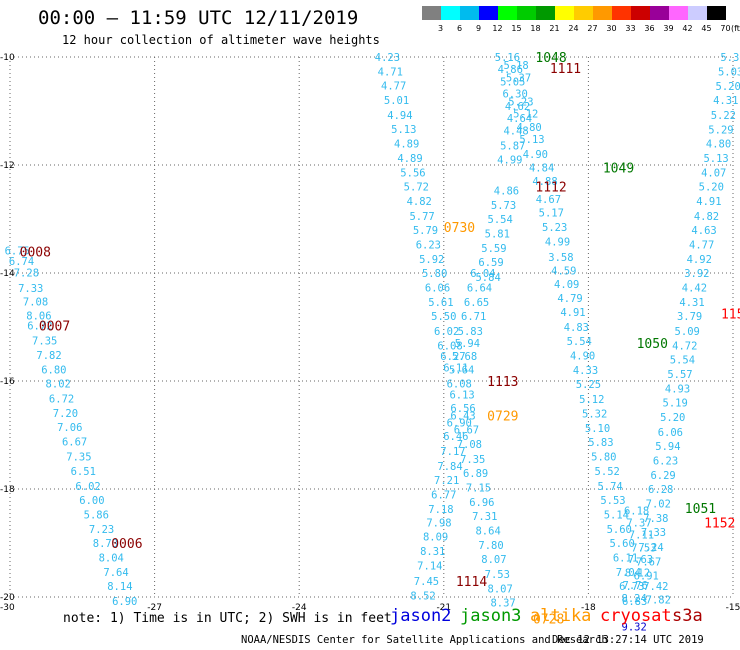  I want to click on wave-height-label: 4.99, so click(509, 161).